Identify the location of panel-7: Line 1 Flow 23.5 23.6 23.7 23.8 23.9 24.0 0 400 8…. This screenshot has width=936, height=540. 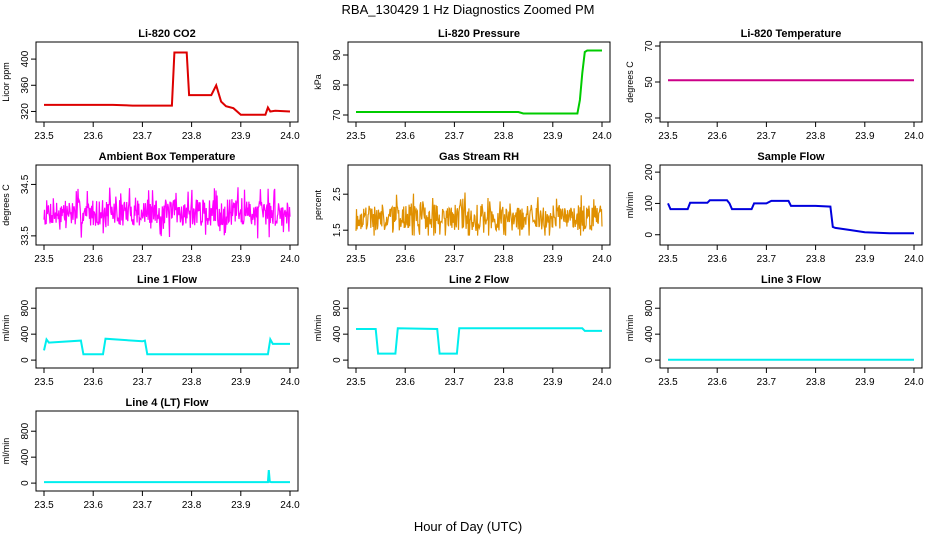
(150, 331).